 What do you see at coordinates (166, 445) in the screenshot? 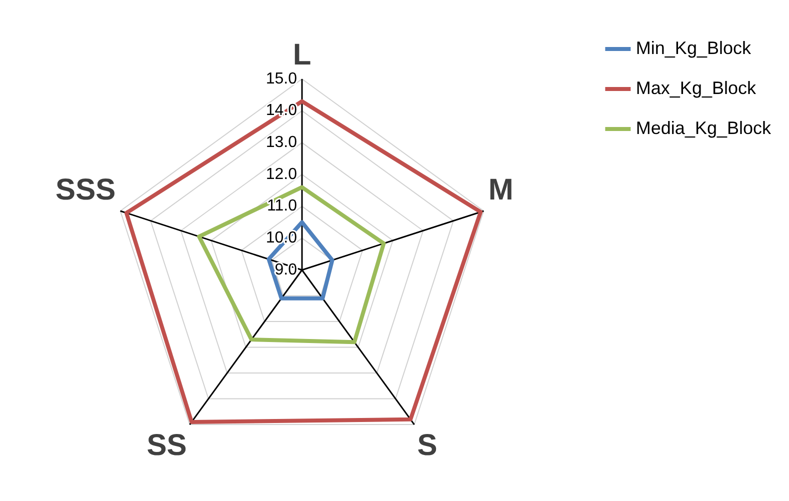
I see `spoke-label: SS` at bounding box center [166, 445].